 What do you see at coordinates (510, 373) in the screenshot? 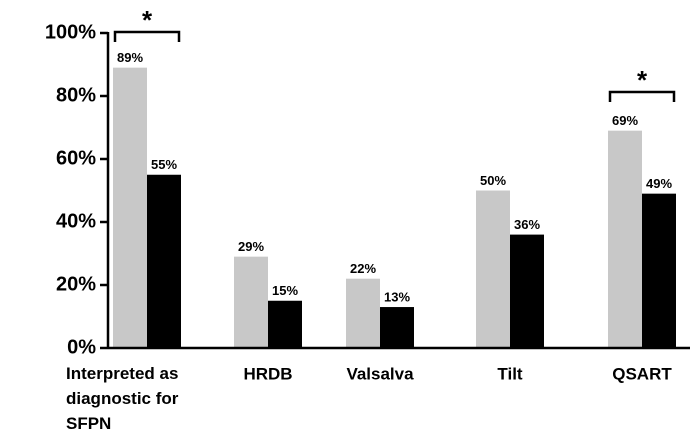
I see `x-tick-label: Tilt` at bounding box center [510, 373].